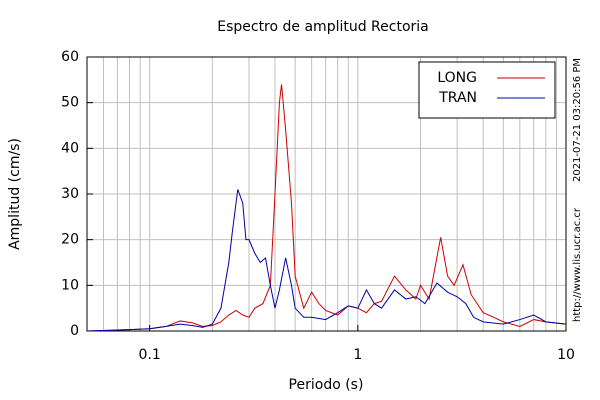 The image size is (600, 400). Describe the element at coordinates (457, 98) in the screenshot. I see `legend-label: TRAN` at that location.